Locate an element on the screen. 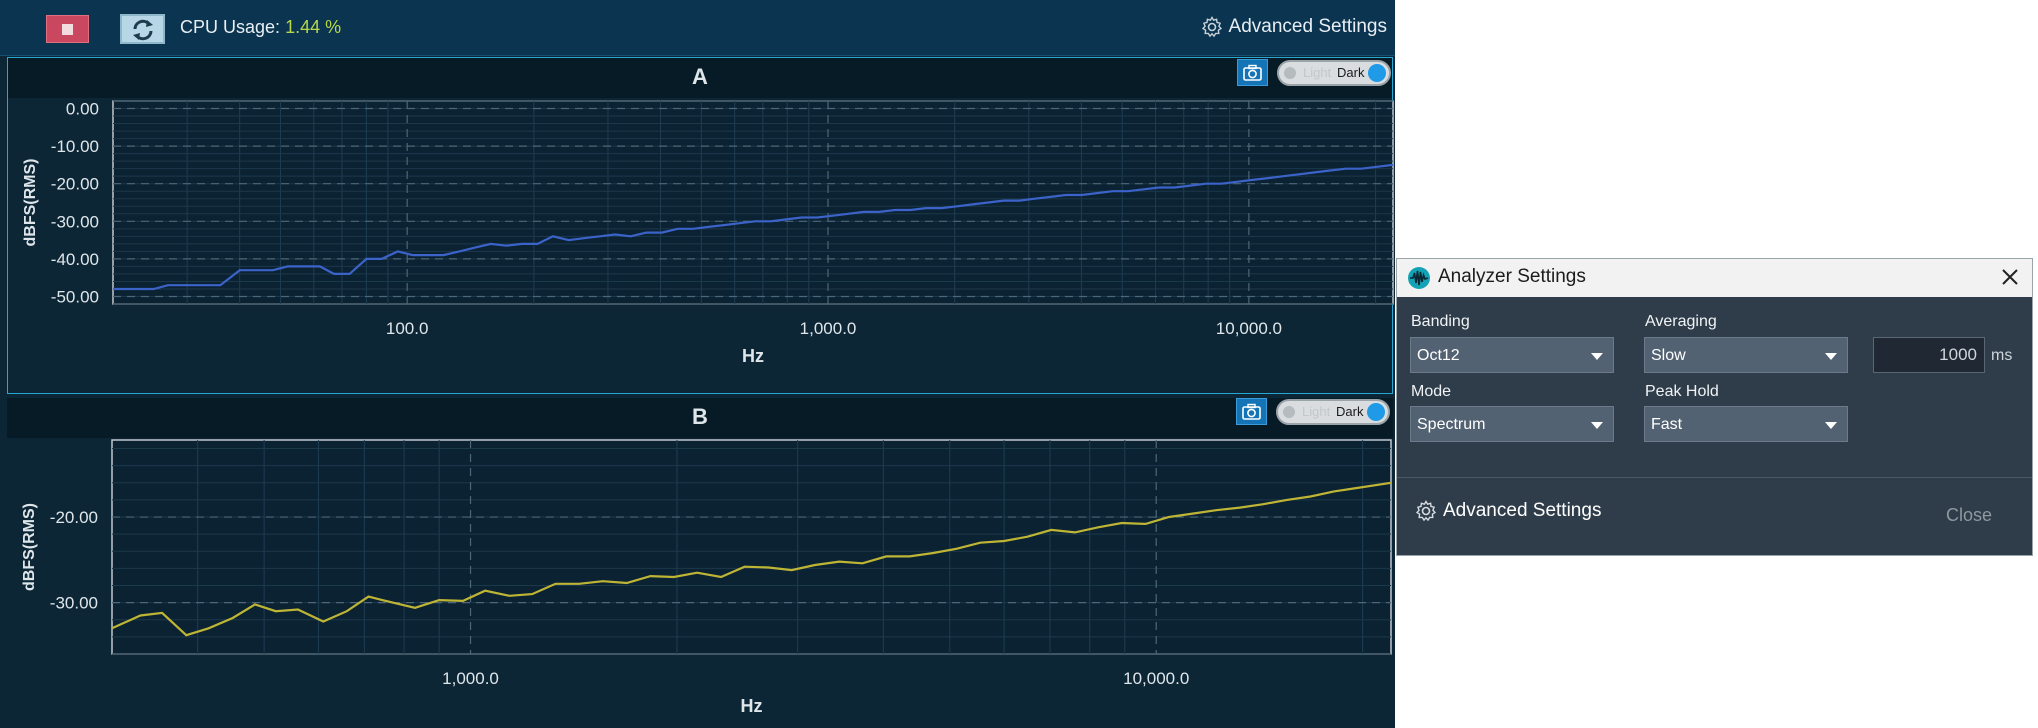  y-tick-label: -50.00 is located at coordinates (75, 296).